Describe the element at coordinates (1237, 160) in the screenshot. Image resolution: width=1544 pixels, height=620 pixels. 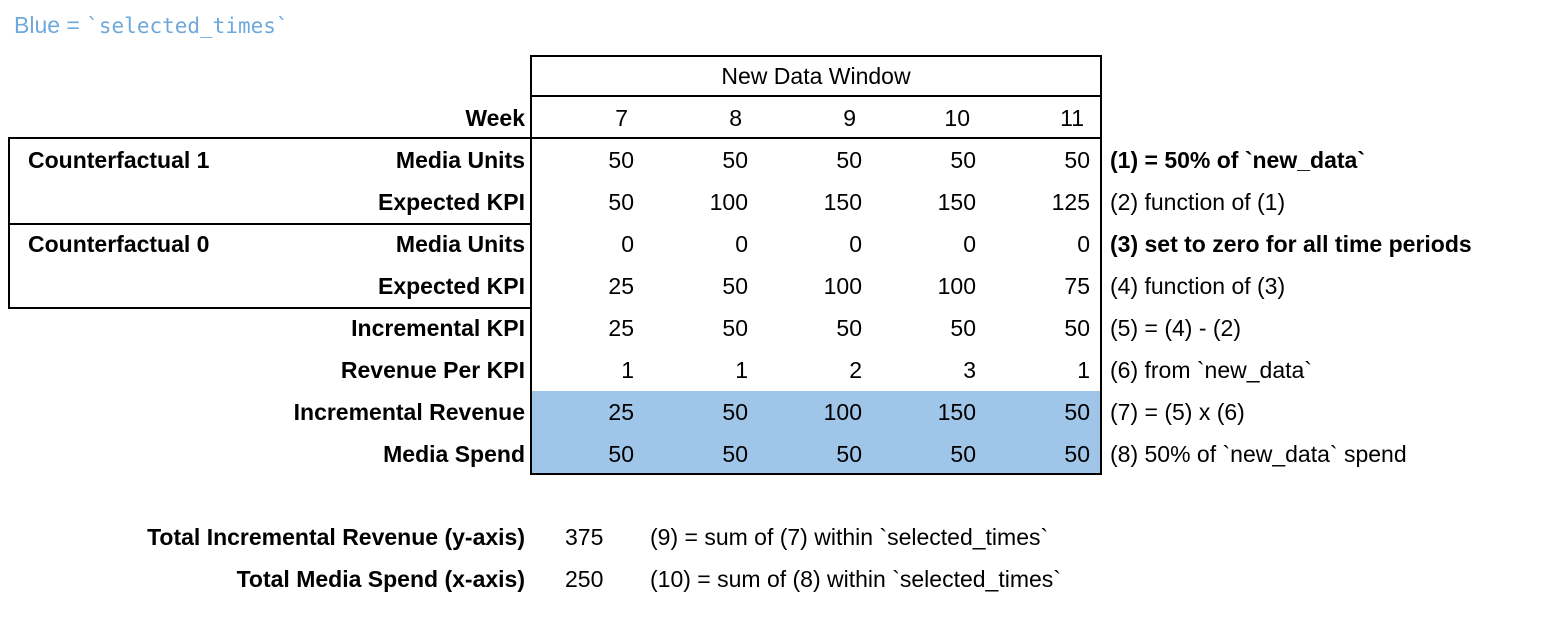
I see `row-note: (1) = 50% of `new_data`` at that location.